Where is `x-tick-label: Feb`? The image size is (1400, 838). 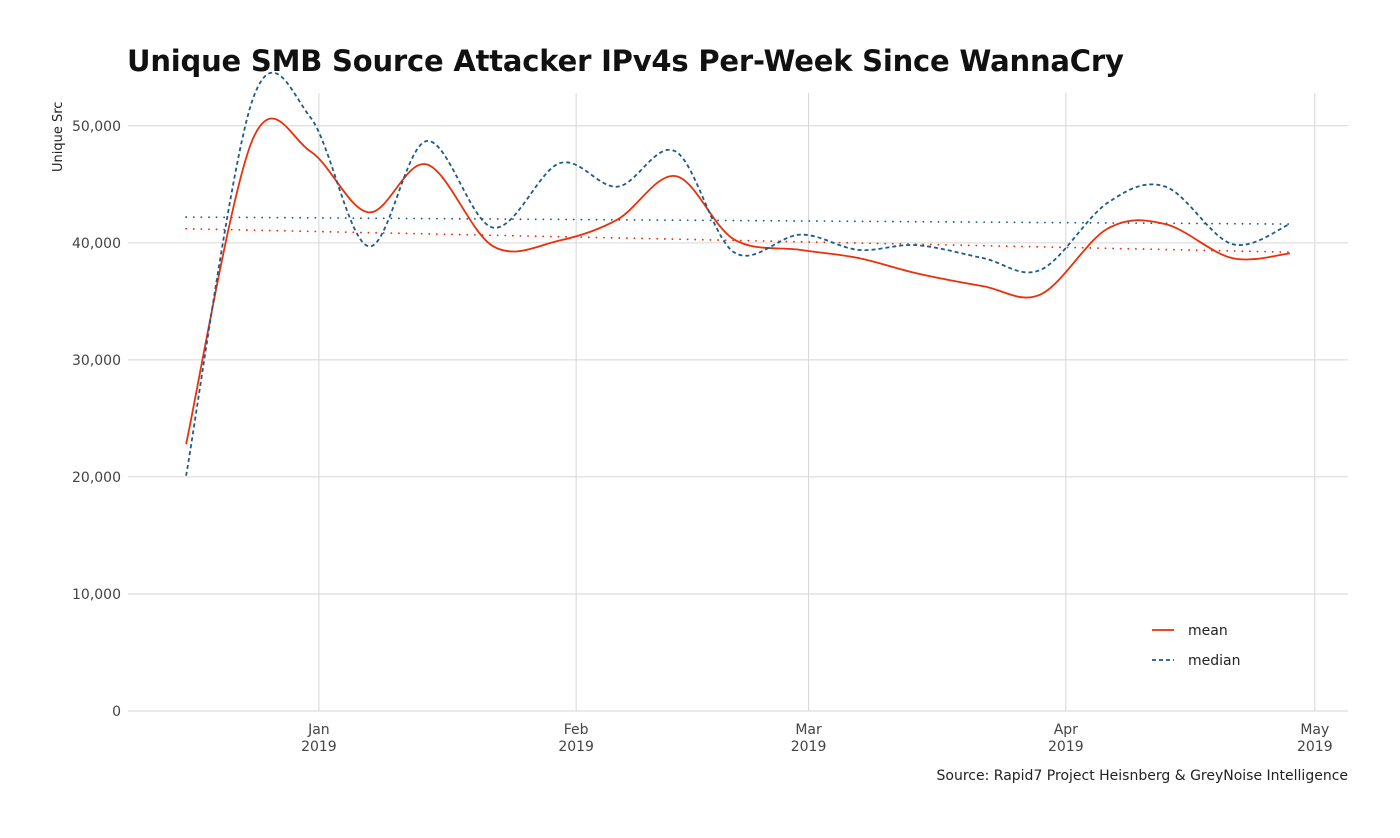 x-tick-label: Feb is located at coordinates (576, 730).